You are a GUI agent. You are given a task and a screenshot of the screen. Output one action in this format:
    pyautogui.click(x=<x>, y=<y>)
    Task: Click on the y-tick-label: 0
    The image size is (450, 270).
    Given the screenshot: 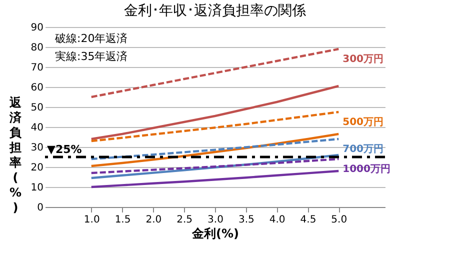 What is the action you would take?
    pyautogui.click(x=40, y=208)
    